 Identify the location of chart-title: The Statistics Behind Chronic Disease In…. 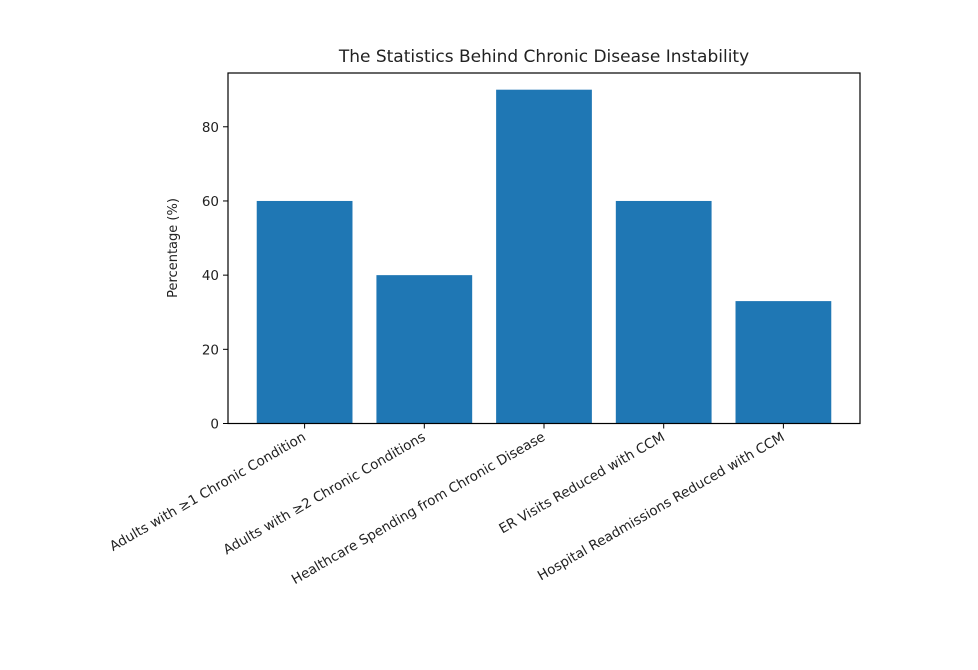
(543, 57).